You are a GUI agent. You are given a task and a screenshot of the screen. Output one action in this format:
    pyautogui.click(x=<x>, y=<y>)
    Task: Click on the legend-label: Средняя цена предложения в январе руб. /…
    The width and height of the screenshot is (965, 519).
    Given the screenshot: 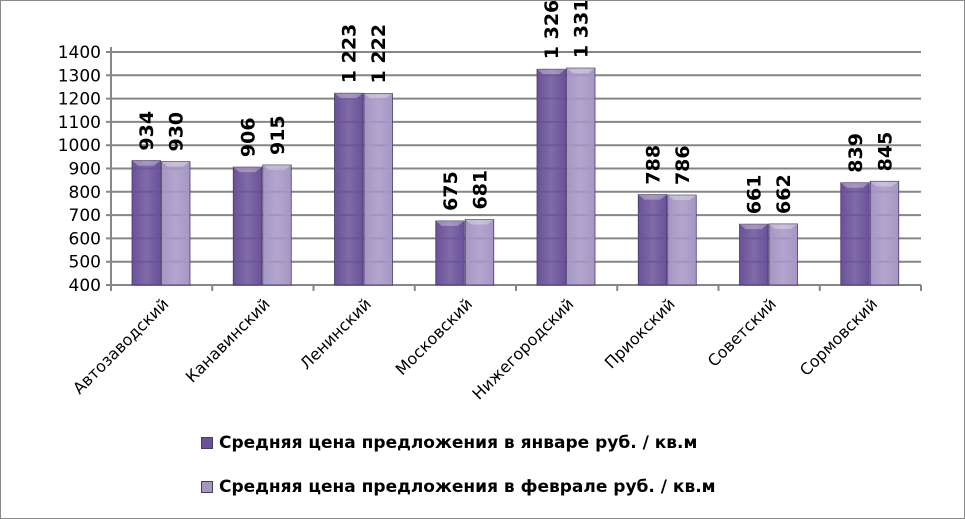 What is the action you would take?
    pyautogui.click(x=458, y=443)
    